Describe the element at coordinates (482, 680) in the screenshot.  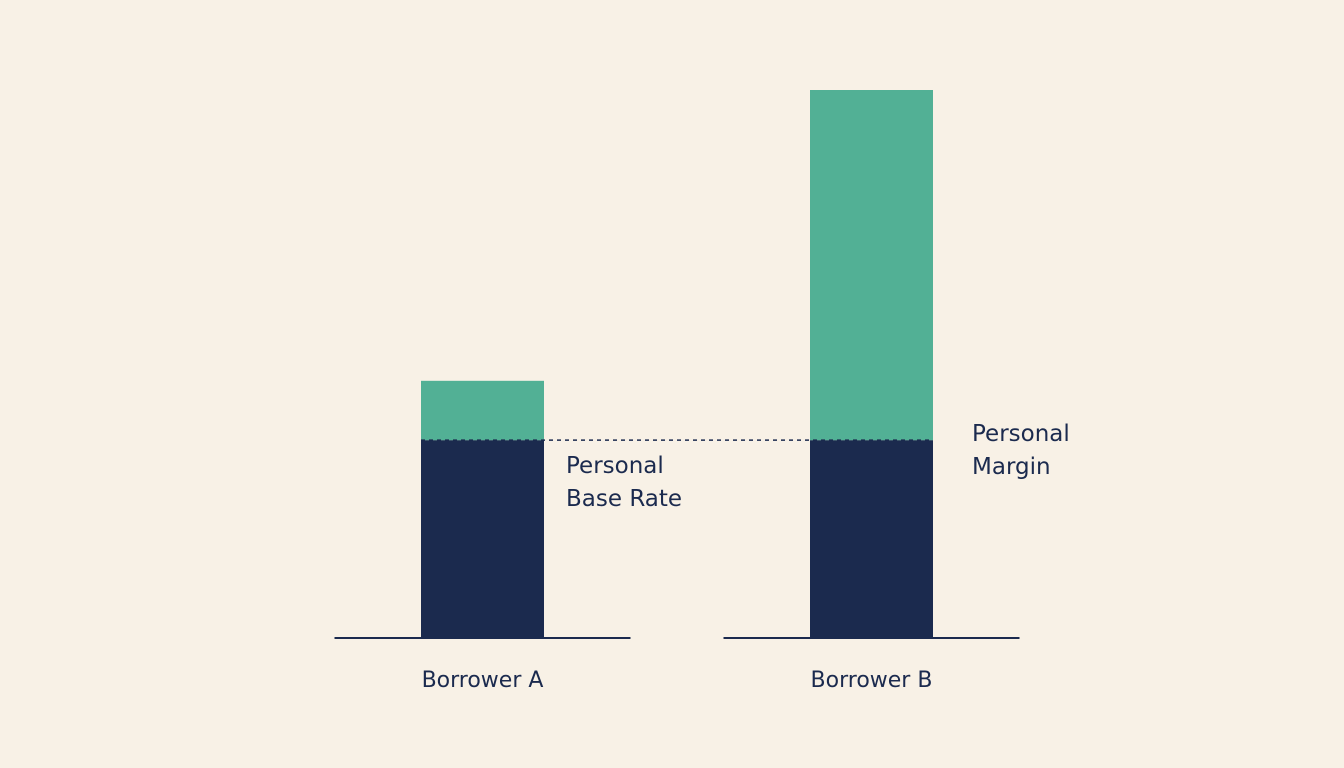
I see `category-label: Borrower A` at that location.